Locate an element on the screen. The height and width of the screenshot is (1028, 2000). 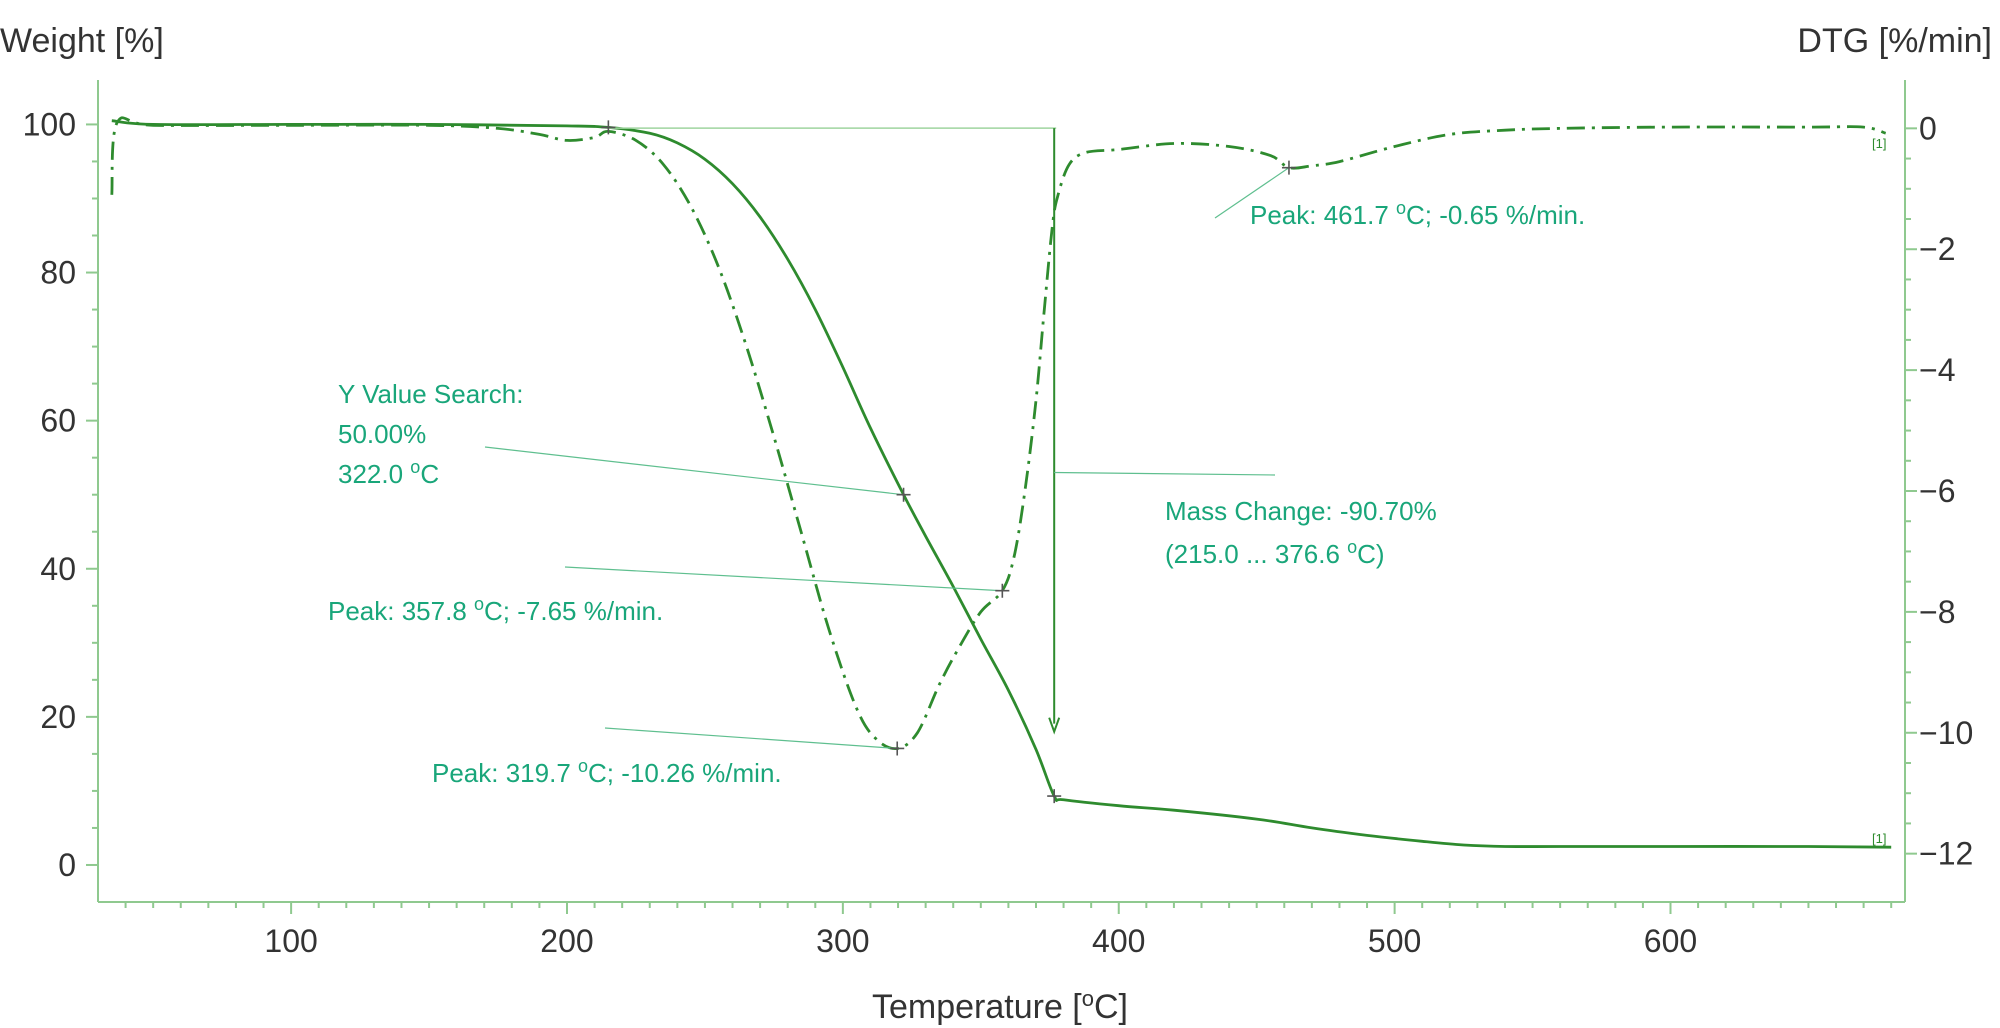
y-right-tick-label: −8 is located at coordinates (1937, 612).